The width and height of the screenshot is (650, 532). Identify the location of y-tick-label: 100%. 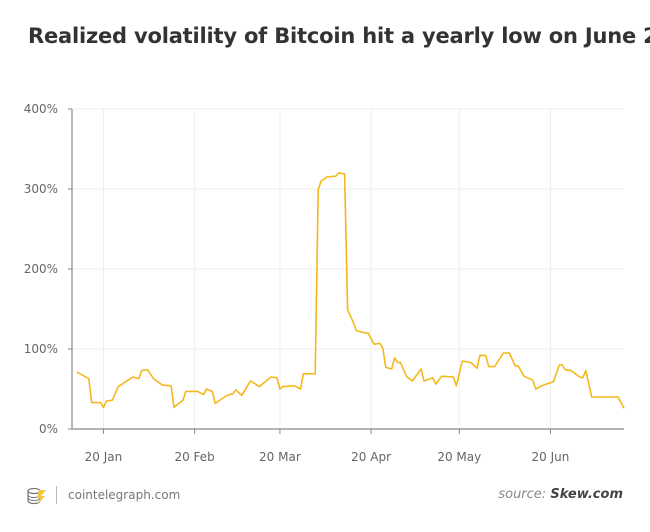
(41, 349).